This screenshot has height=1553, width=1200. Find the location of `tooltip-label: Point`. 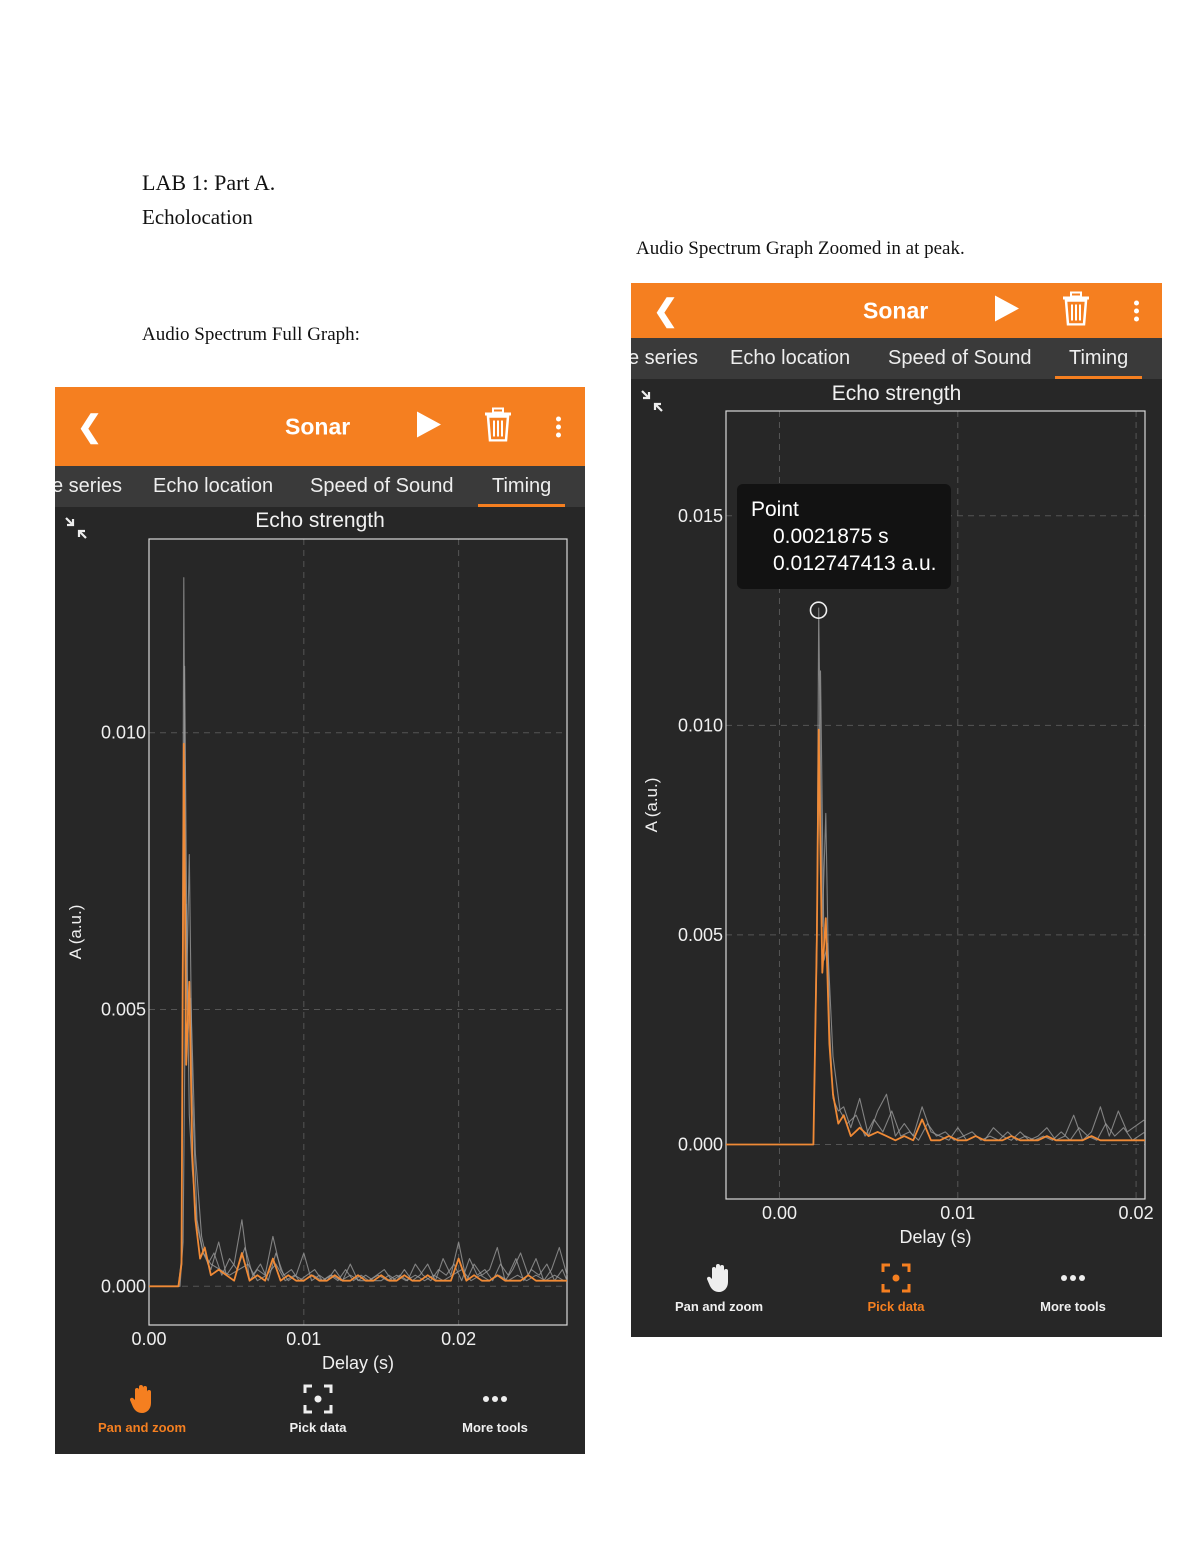

tooltip-label: Point is located at coordinates (775, 509).